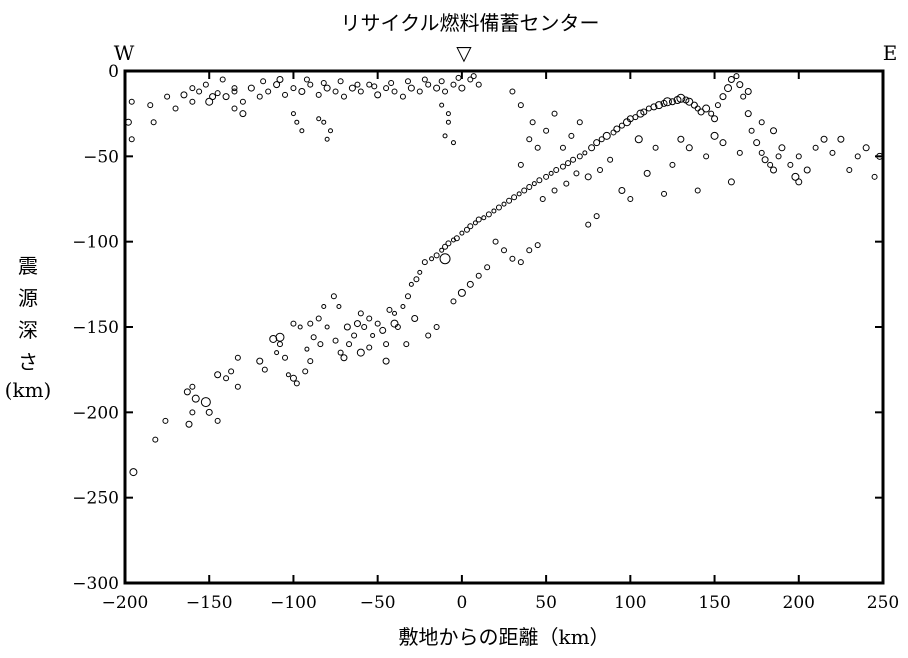  Describe the element at coordinates (28, 298) in the screenshot. I see `y-axis-label-char: 源` at that location.